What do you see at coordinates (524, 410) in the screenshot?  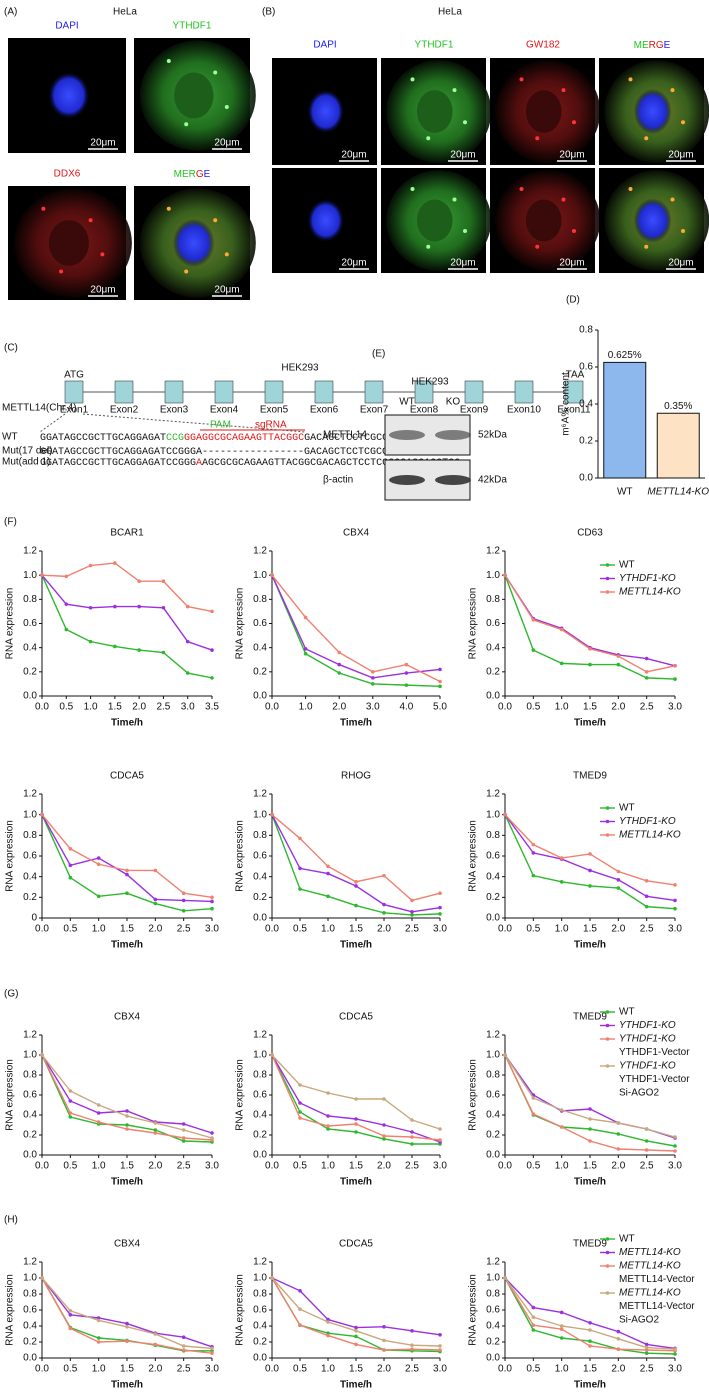 I see `exon-label: Exon10` at bounding box center [524, 410].